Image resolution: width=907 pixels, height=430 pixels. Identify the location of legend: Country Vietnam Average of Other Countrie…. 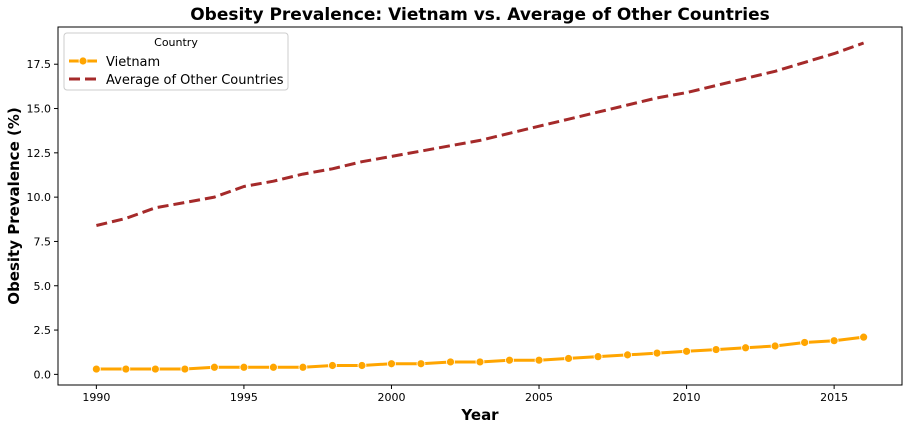
(176, 61).